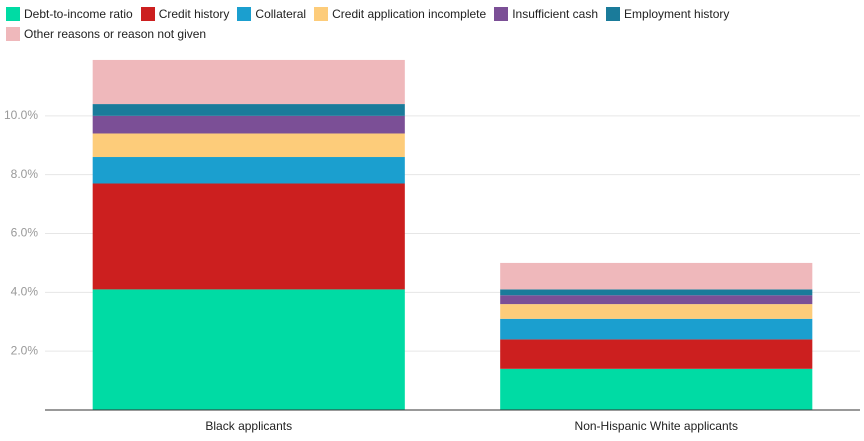  What do you see at coordinates (25, 292) in the screenshot?
I see `y-tick-label: 4.0%` at bounding box center [25, 292].